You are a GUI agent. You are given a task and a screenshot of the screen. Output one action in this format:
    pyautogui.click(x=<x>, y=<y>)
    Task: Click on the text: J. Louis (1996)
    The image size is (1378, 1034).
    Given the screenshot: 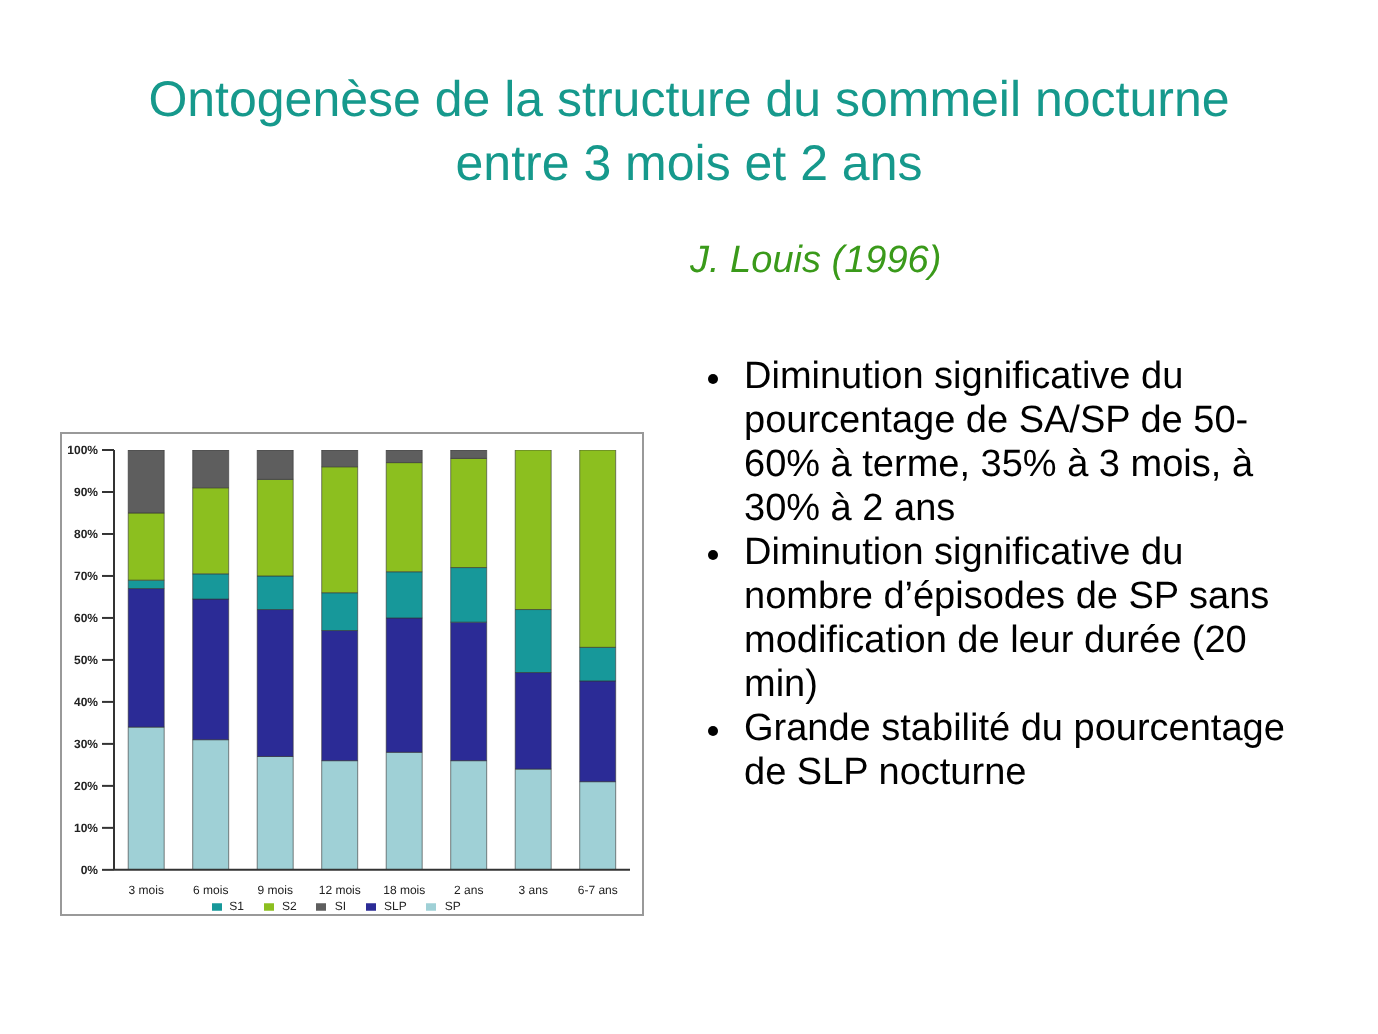 What is the action you would take?
    pyautogui.click(x=816, y=262)
    